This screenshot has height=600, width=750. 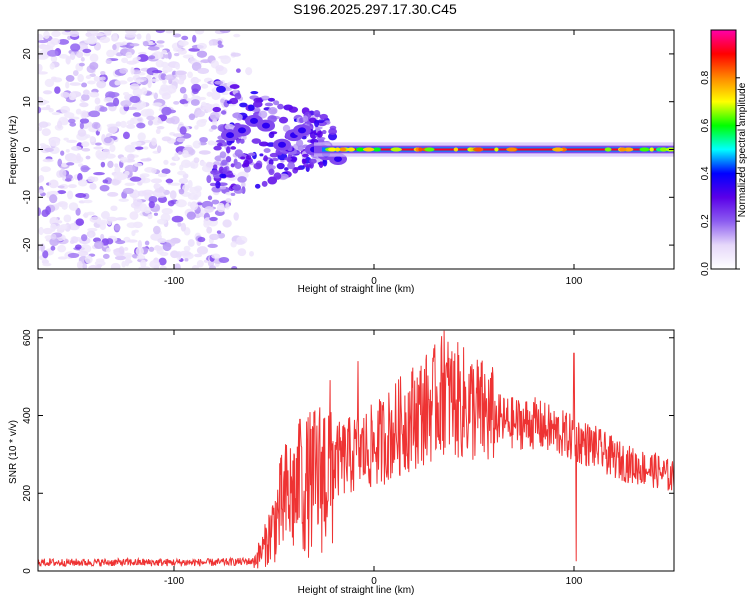 I want to click on y-tick-label: 20, so click(x=27, y=54).